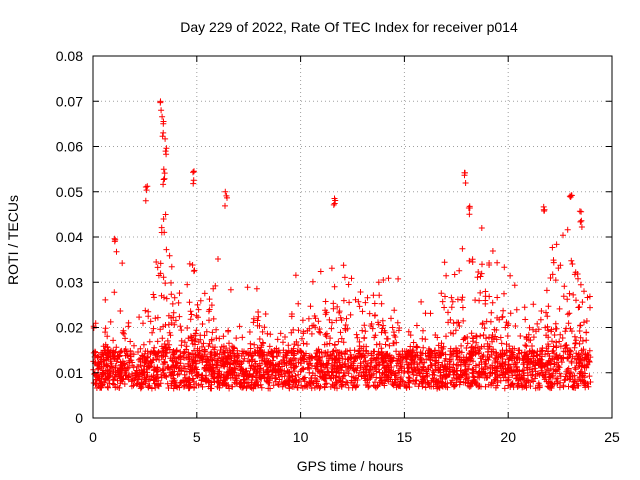  Describe the element at coordinates (69, 373) in the screenshot. I see `y-tick-label: 0.01` at that location.